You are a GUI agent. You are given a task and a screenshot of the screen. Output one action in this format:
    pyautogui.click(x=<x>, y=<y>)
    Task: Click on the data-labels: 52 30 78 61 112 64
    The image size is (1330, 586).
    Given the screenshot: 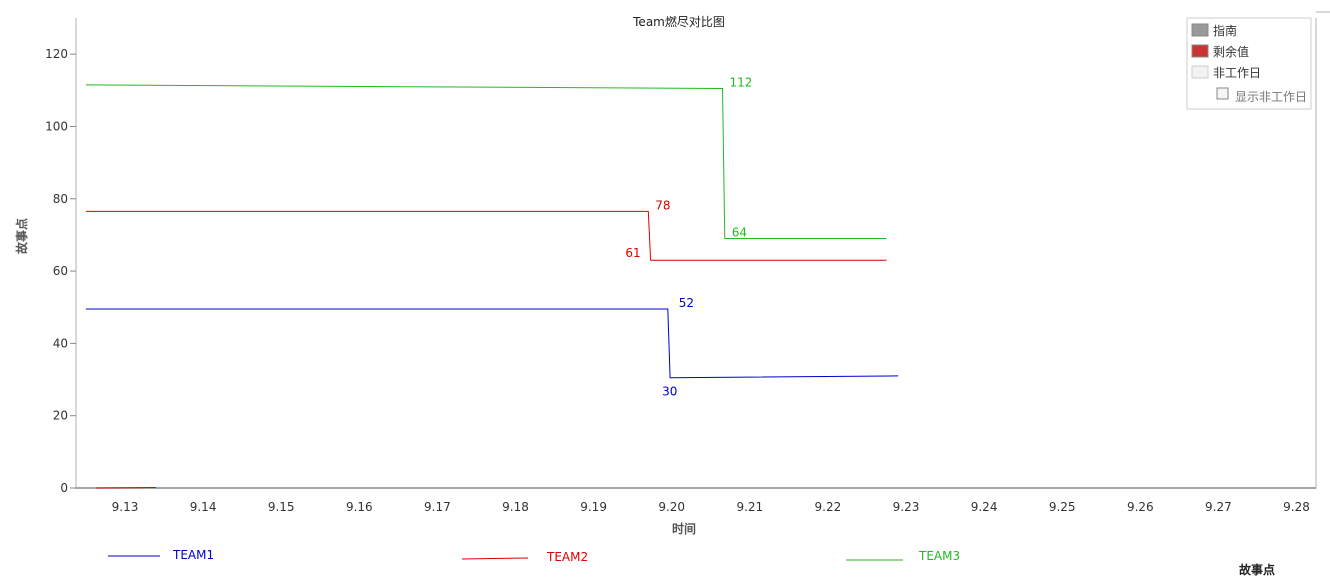 What is the action you would take?
    pyautogui.click(x=688, y=237)
    